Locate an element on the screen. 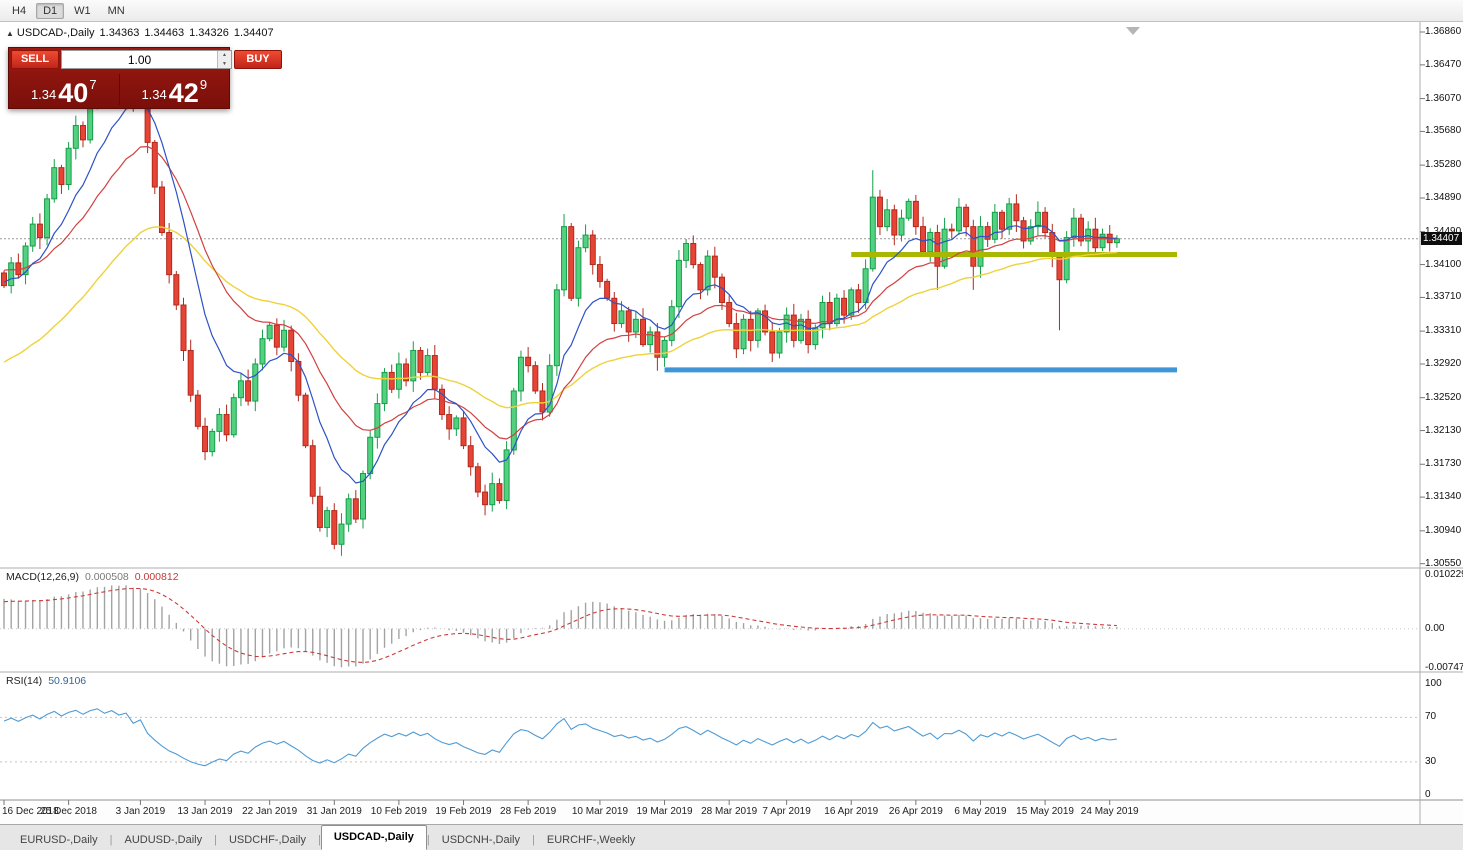  date-axis-label: 3 Jan 2019 is located at coordinates (140, 811).